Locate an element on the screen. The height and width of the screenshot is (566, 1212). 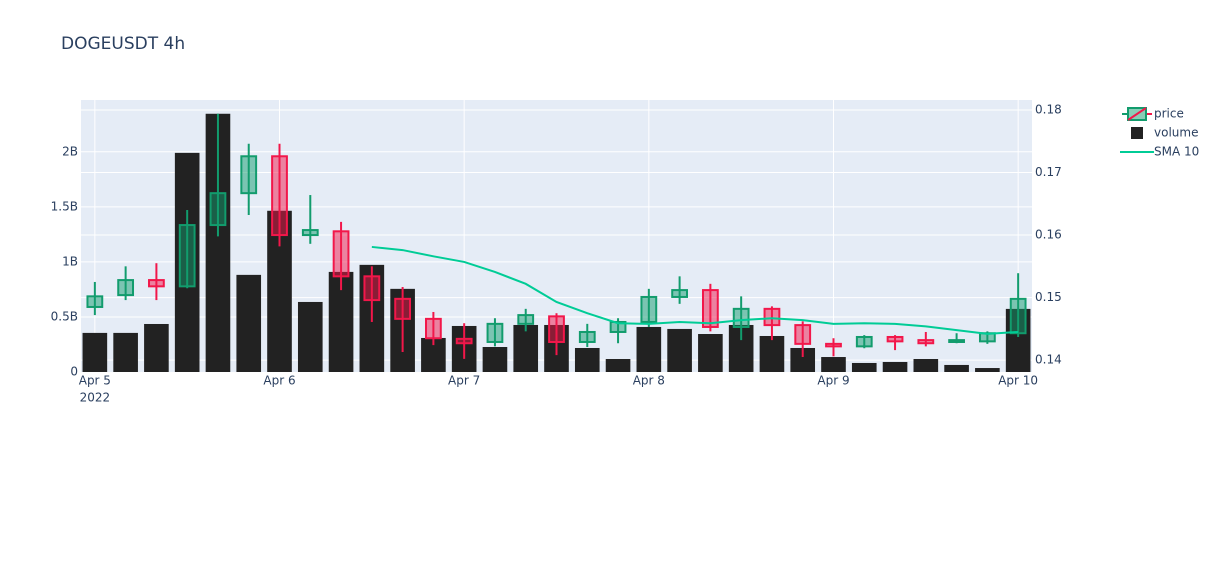
y2-tick-label: 0.18 is located at coordinates (1048, 110).